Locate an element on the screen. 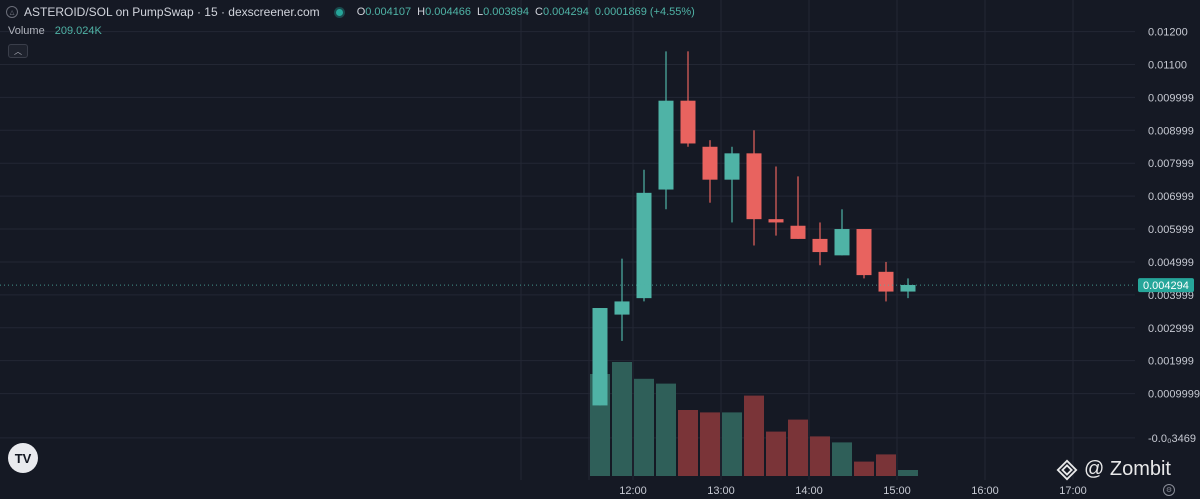 This screenshot has width=1200, height=499. volume-legend: Volume 209.024K is located at coordinates (55, 31).